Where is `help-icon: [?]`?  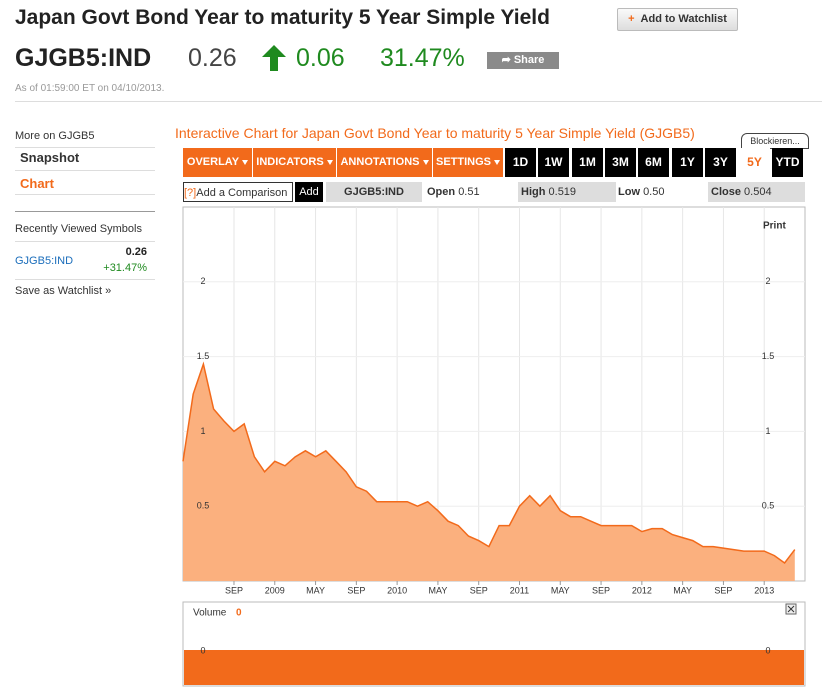 help-icon: [?] is located at coordinates (190, 193).